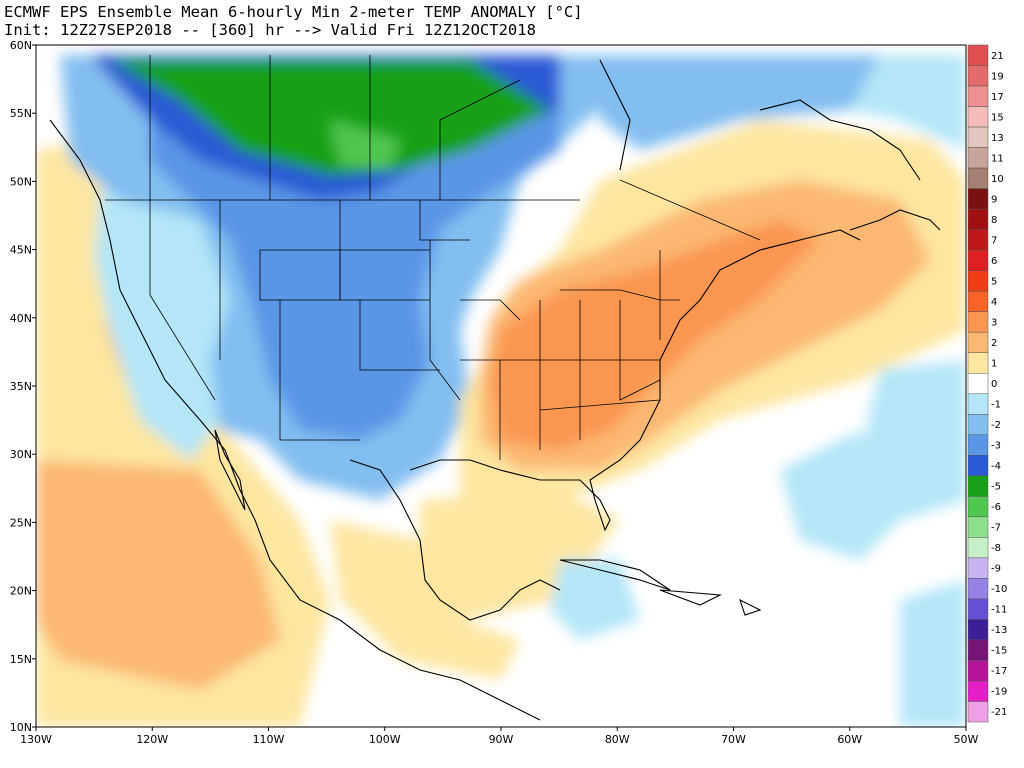 The width and height of the screenshot is (1024, 768). Describe the element at coordinates (733, 739) in the screenshot. I see `x-tick-label: 70W` at that location.